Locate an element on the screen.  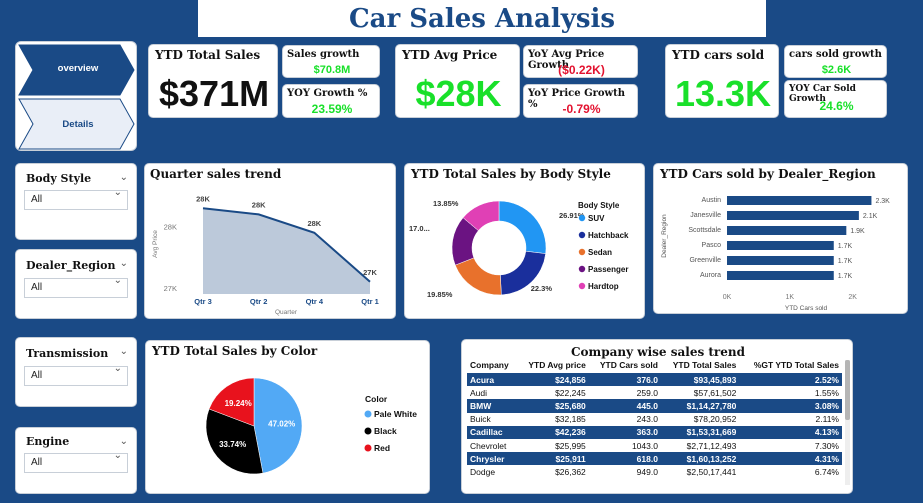
table-column-header: YTD Avg price is located at coordinates (557, 365).